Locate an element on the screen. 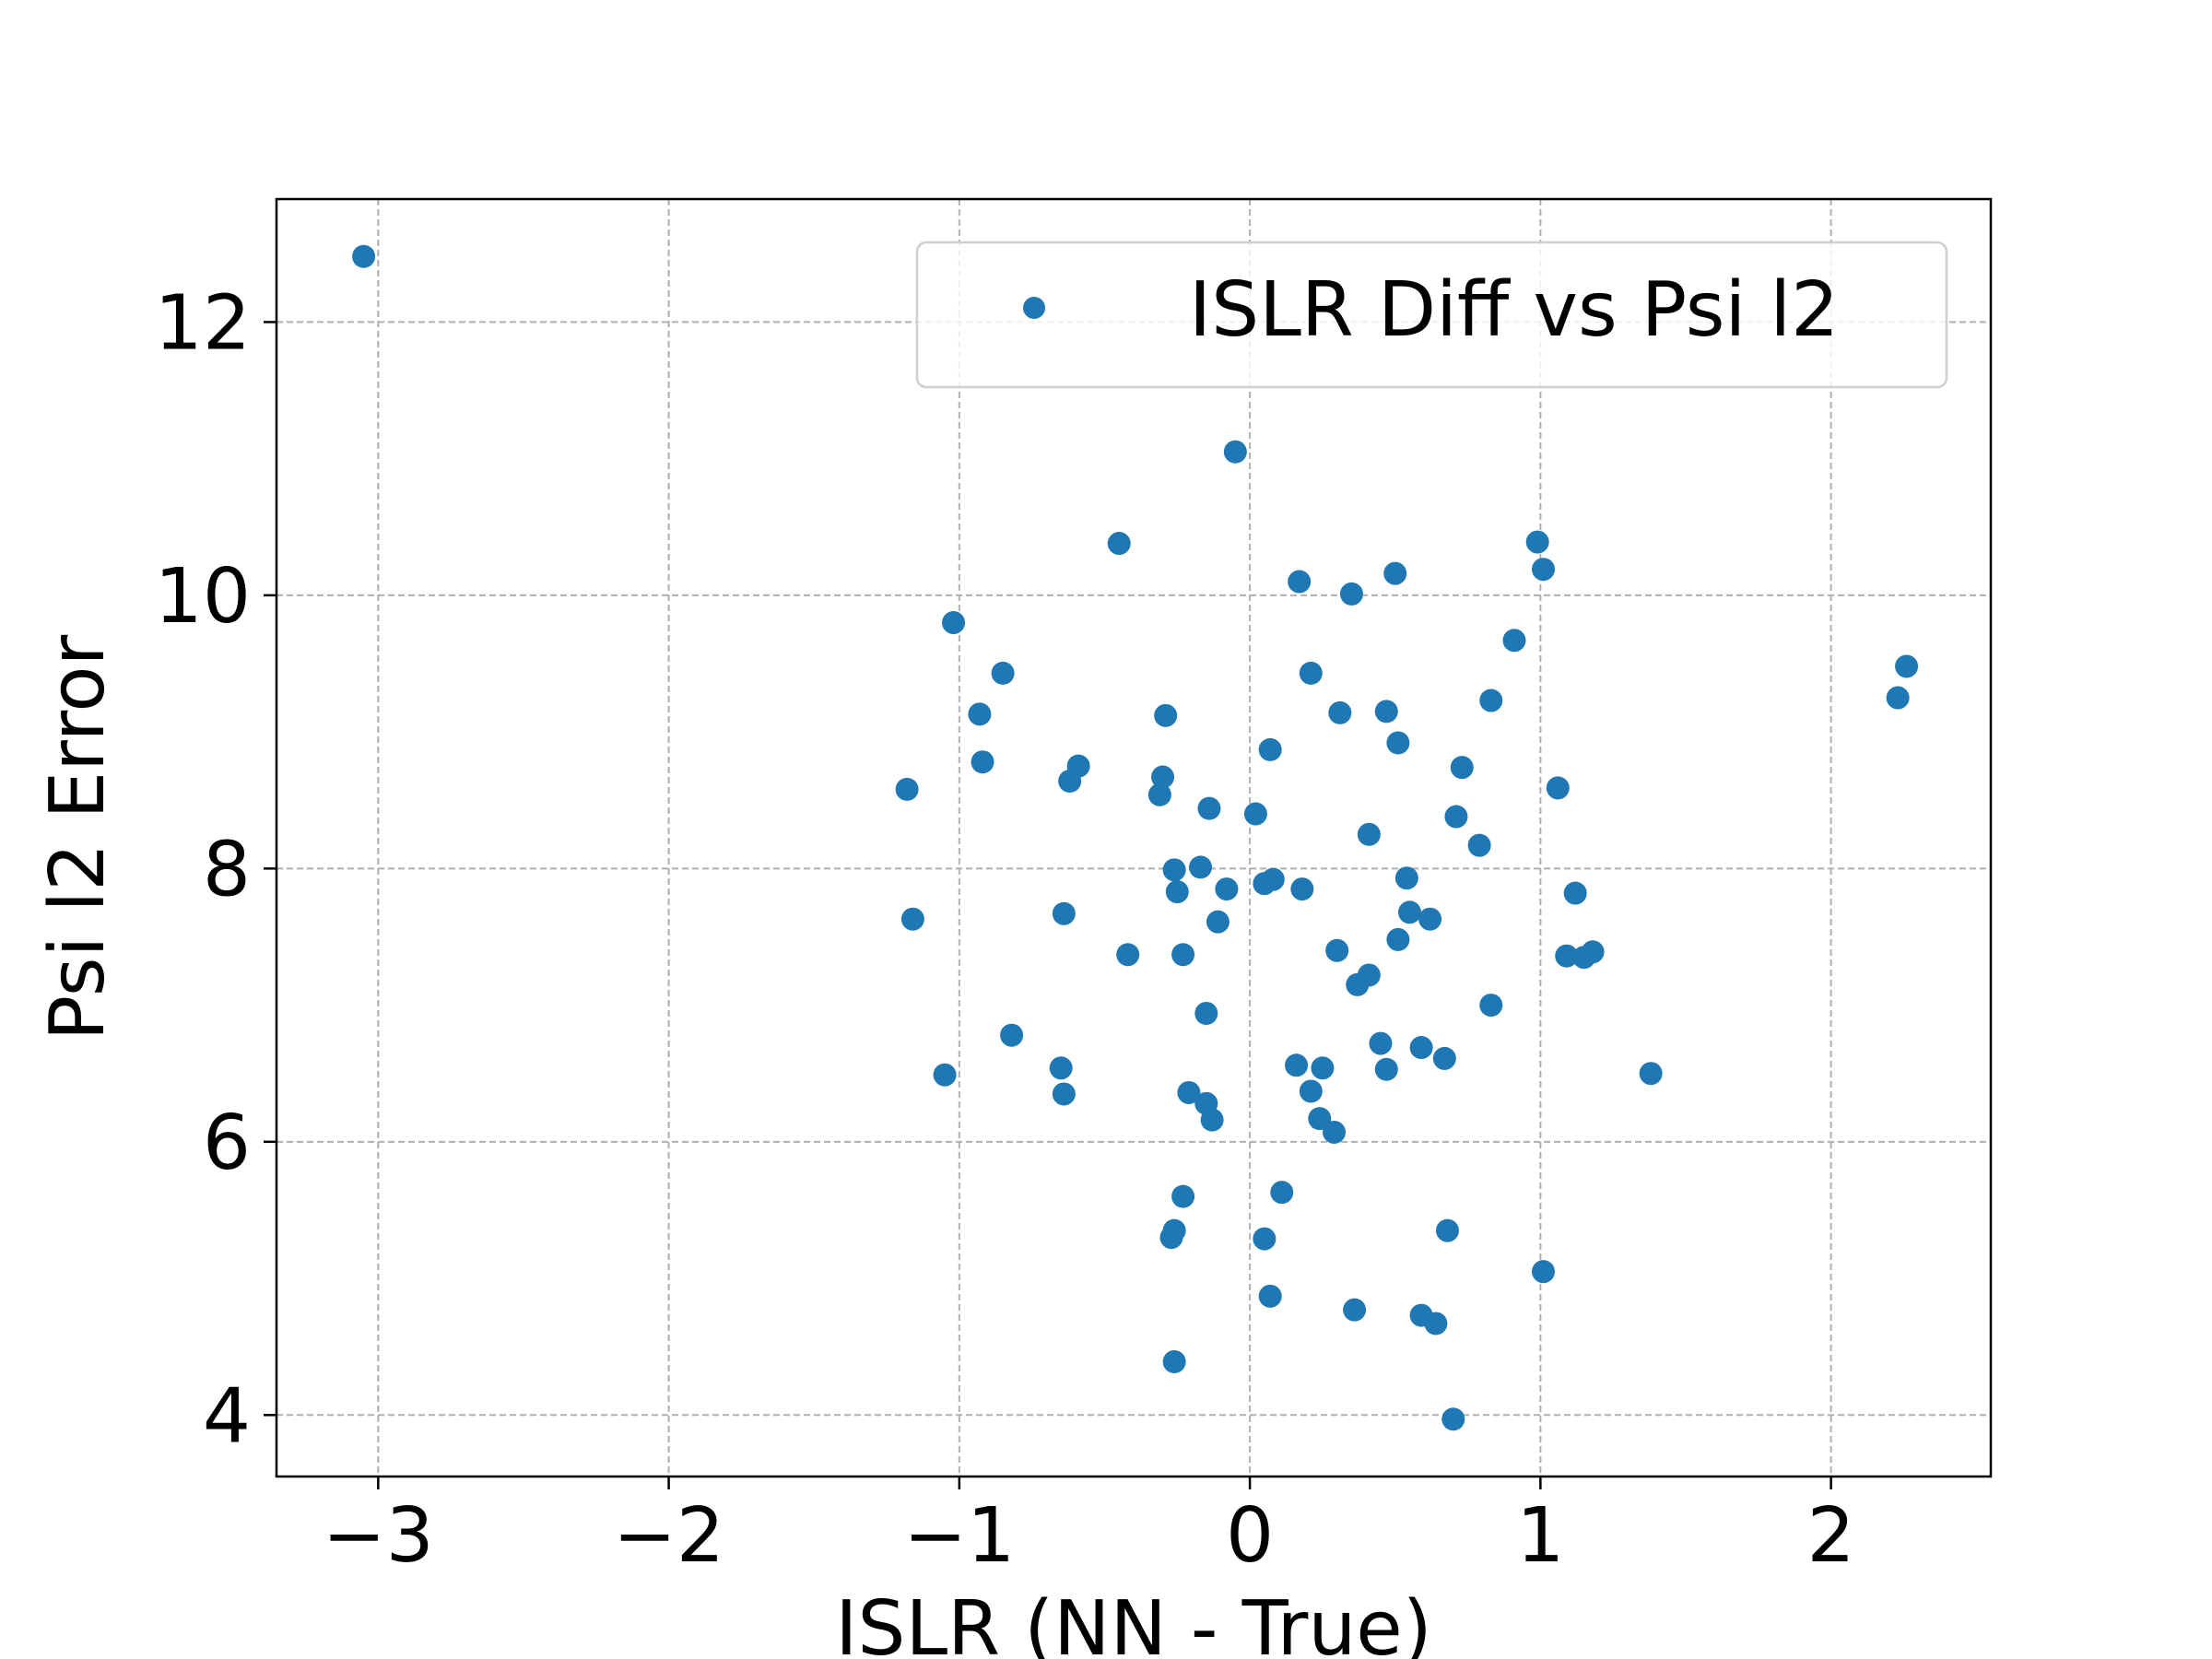  x-tick-label: 1 is located at coordinates (1540, 1536).